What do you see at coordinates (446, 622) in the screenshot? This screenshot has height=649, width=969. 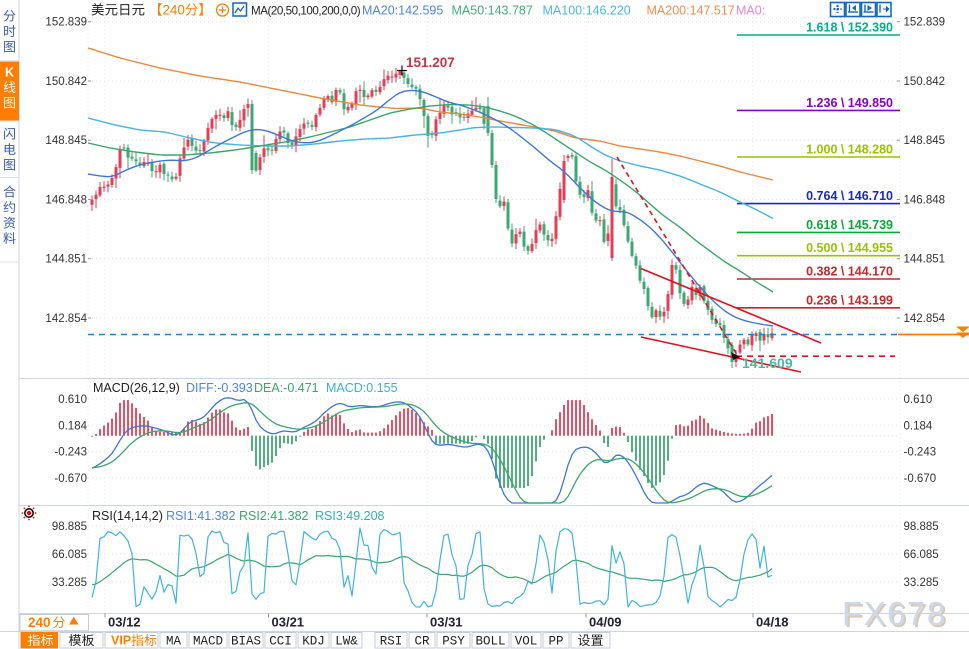 I see `svg-text: 03/31` at bounding box center [446, 622].